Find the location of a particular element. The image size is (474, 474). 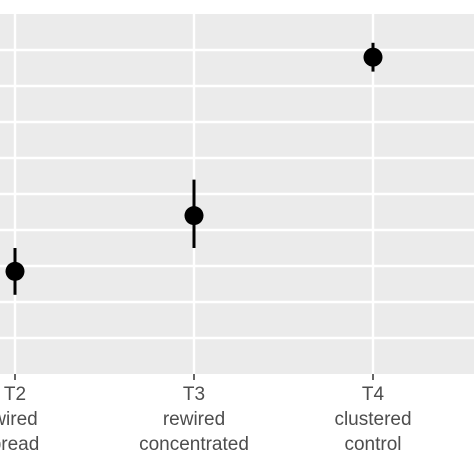

x-tick-label: T4 clustered control is located at coordinates (372, 419).